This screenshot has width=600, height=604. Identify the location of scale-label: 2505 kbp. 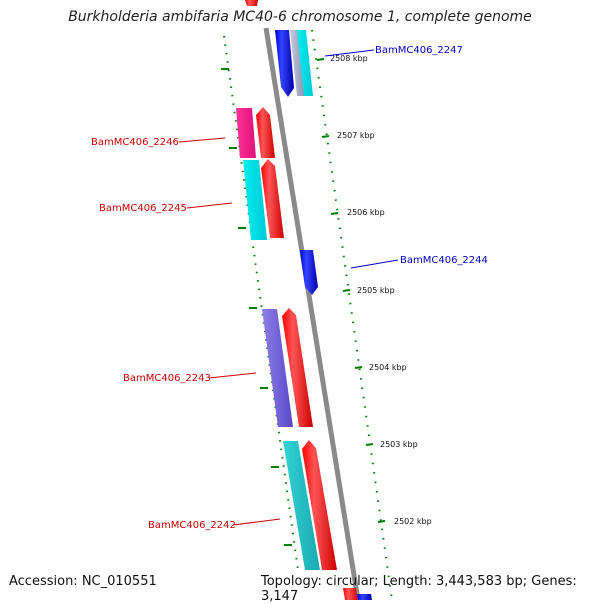
(376, 290).